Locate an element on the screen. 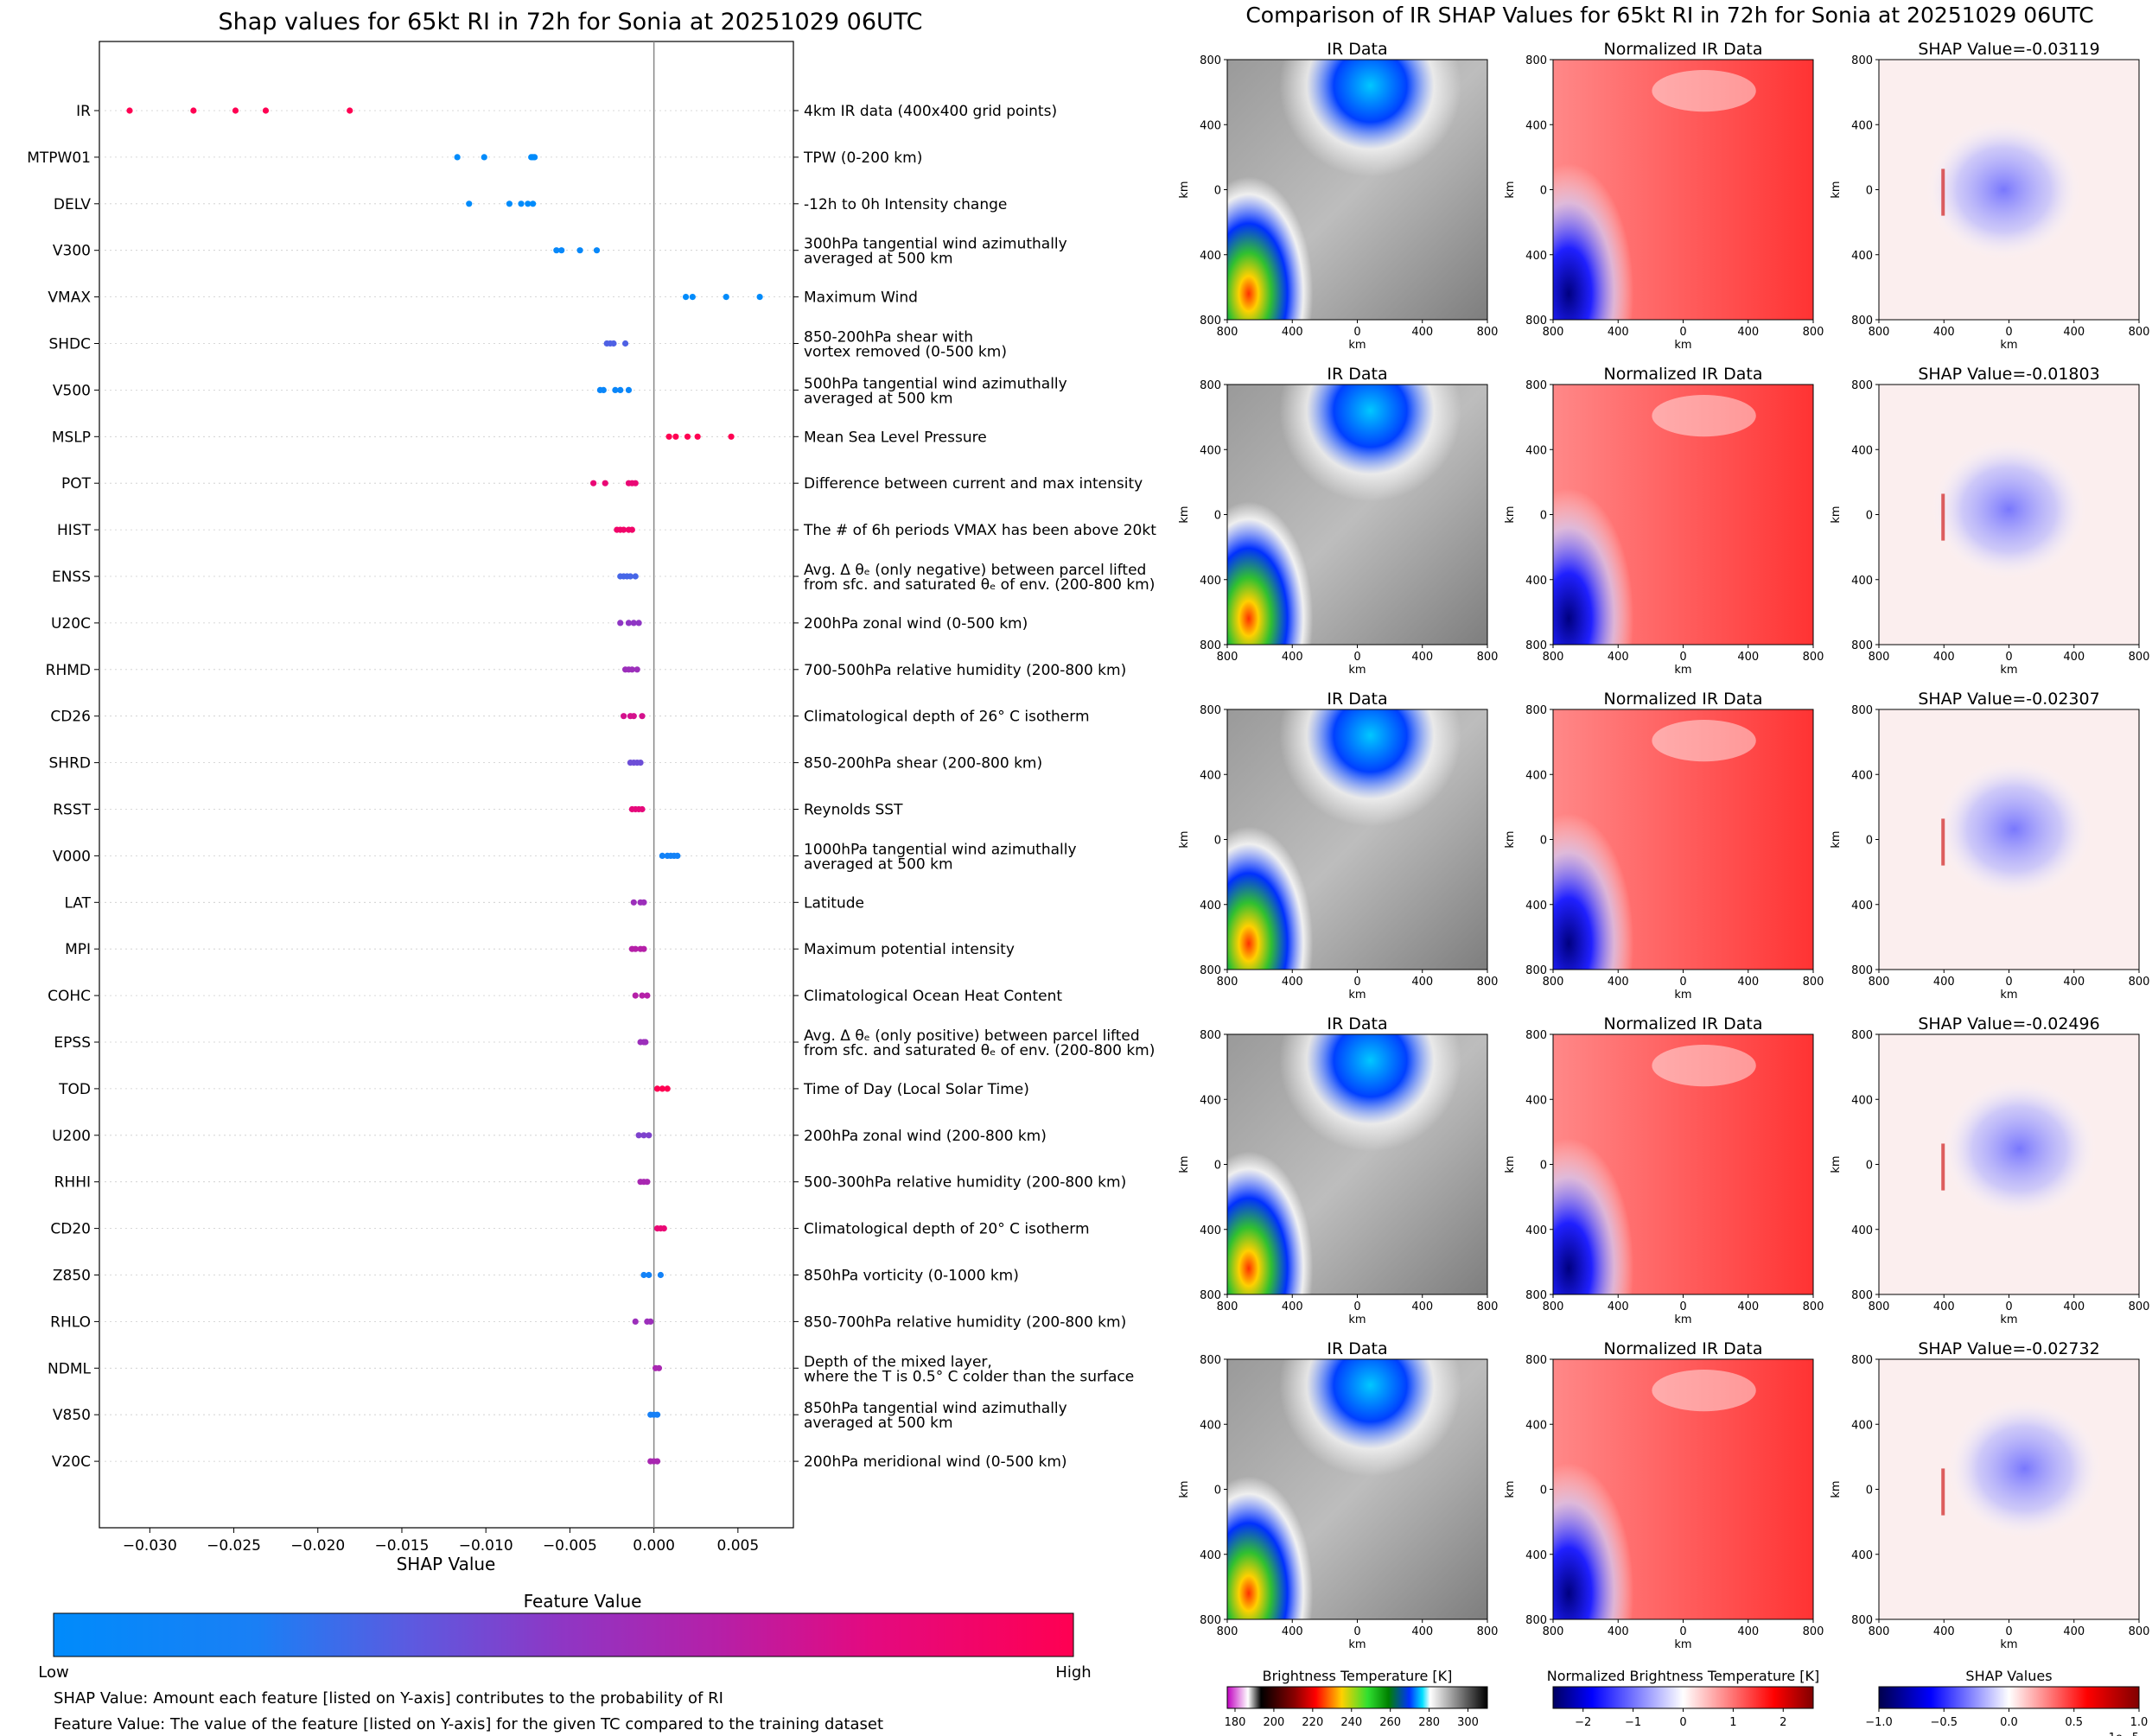 This screenshot has width=2152, height=1736. x-tick-label: −0.005 is located at coordinates (570, 1546).